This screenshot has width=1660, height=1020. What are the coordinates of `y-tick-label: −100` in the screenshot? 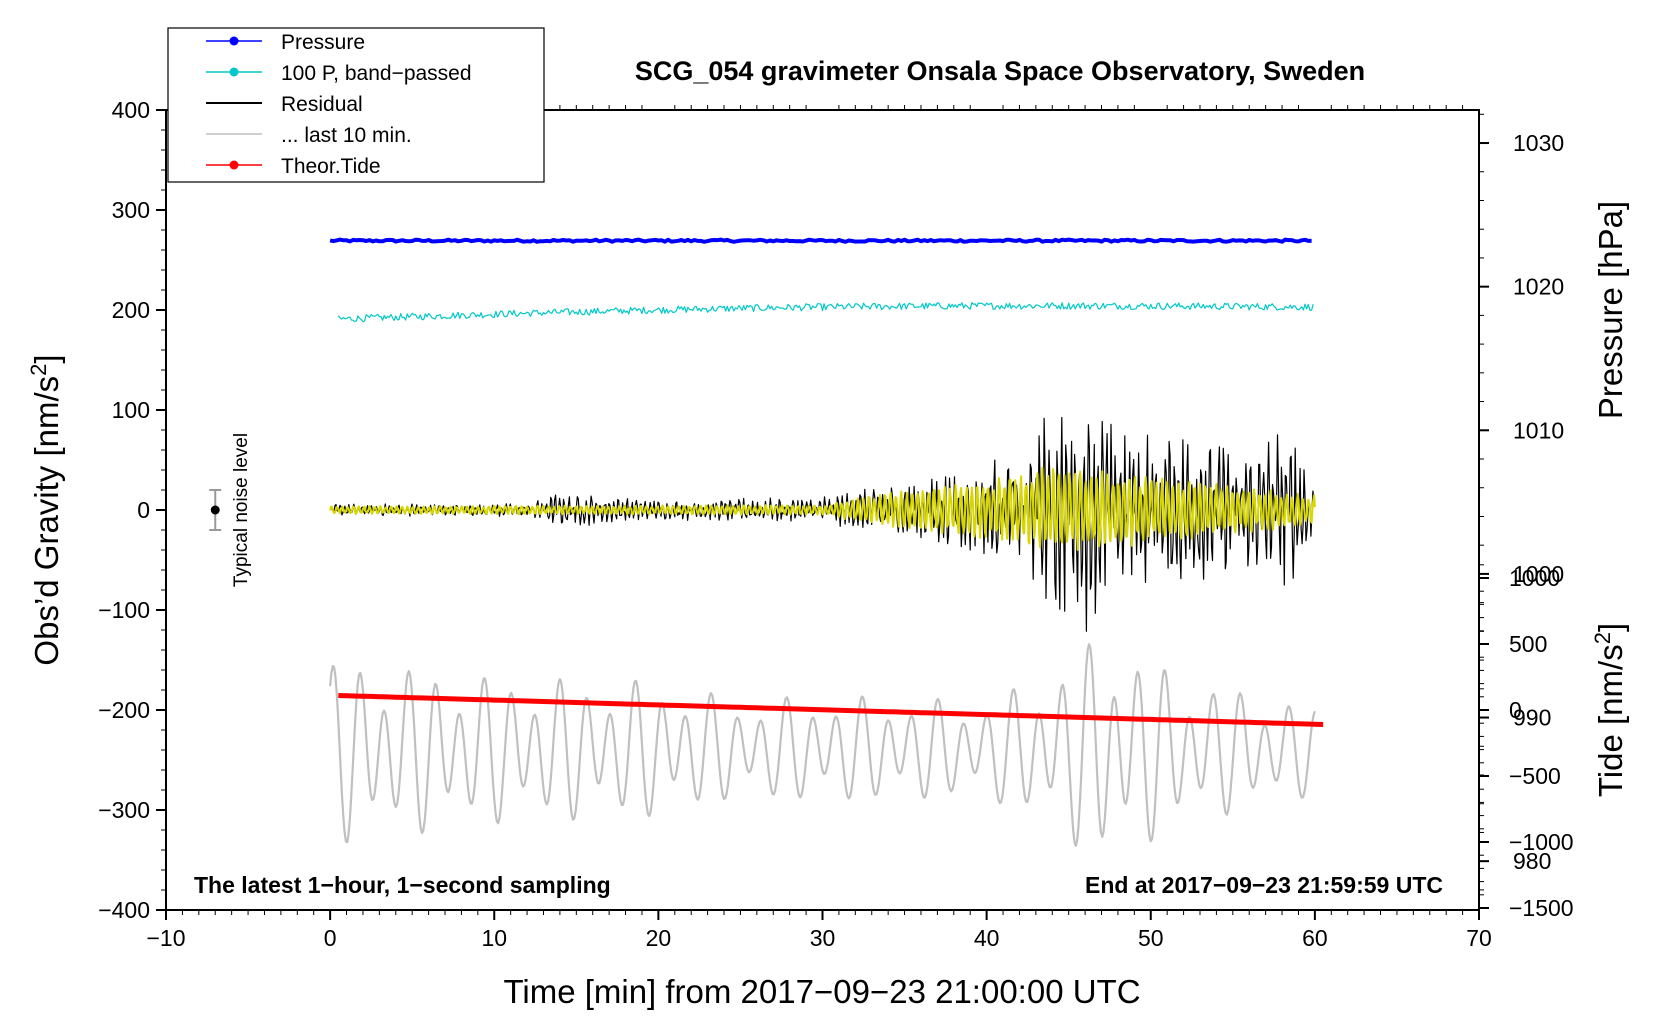 It's located at (124, 610).